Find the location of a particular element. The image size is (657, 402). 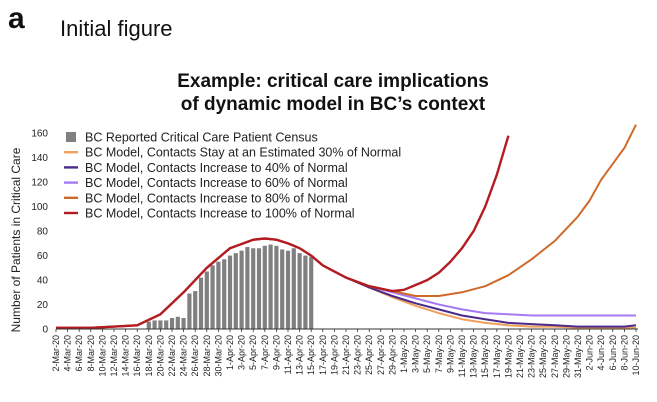

x-tick-label: 1-May-20 is located at coordinates (404, 354).